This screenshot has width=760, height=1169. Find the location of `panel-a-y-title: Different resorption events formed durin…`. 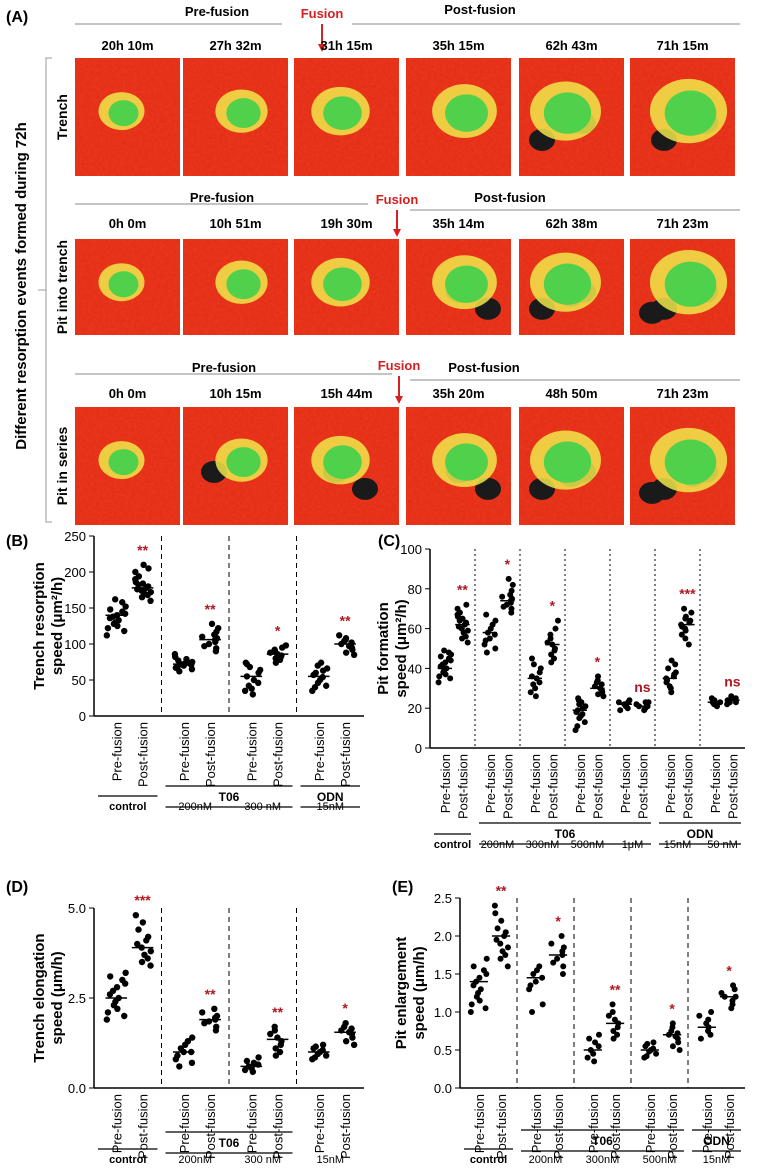

panel-a-y-title: Different resorption events formed durin… is located at coordinates (21, 286).